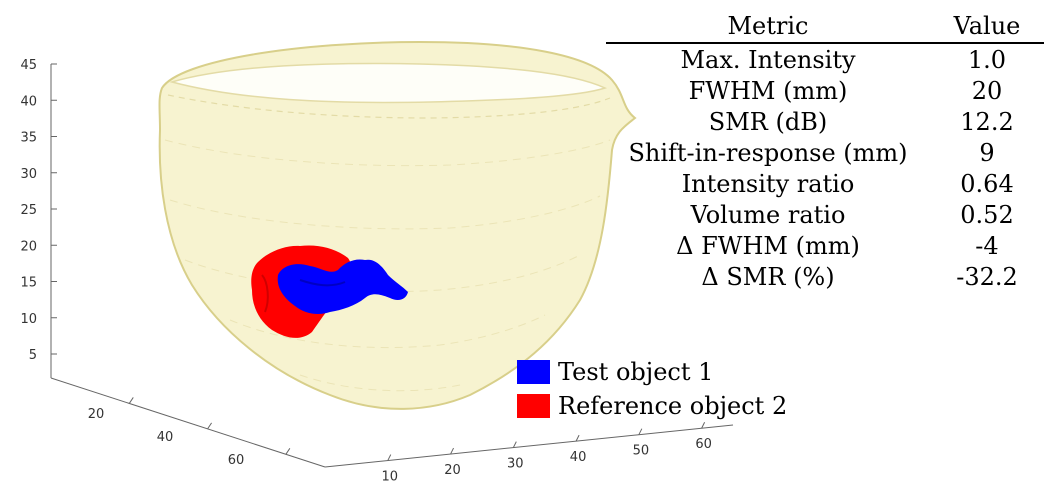 Image resolution: width=1045 pixels, height=490 pixels. Describe the element at coordinates (236, 460) in the screenshot. I see `y-tick-label: 60` at that location.